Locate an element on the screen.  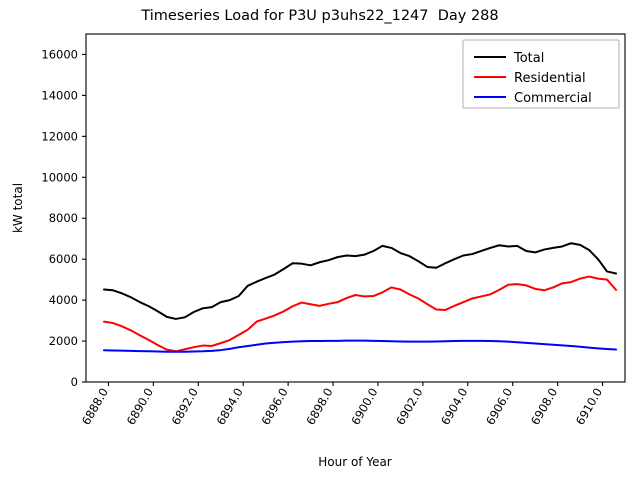
x-tick-label: 6902.0 is located at coordinates (409, 407).